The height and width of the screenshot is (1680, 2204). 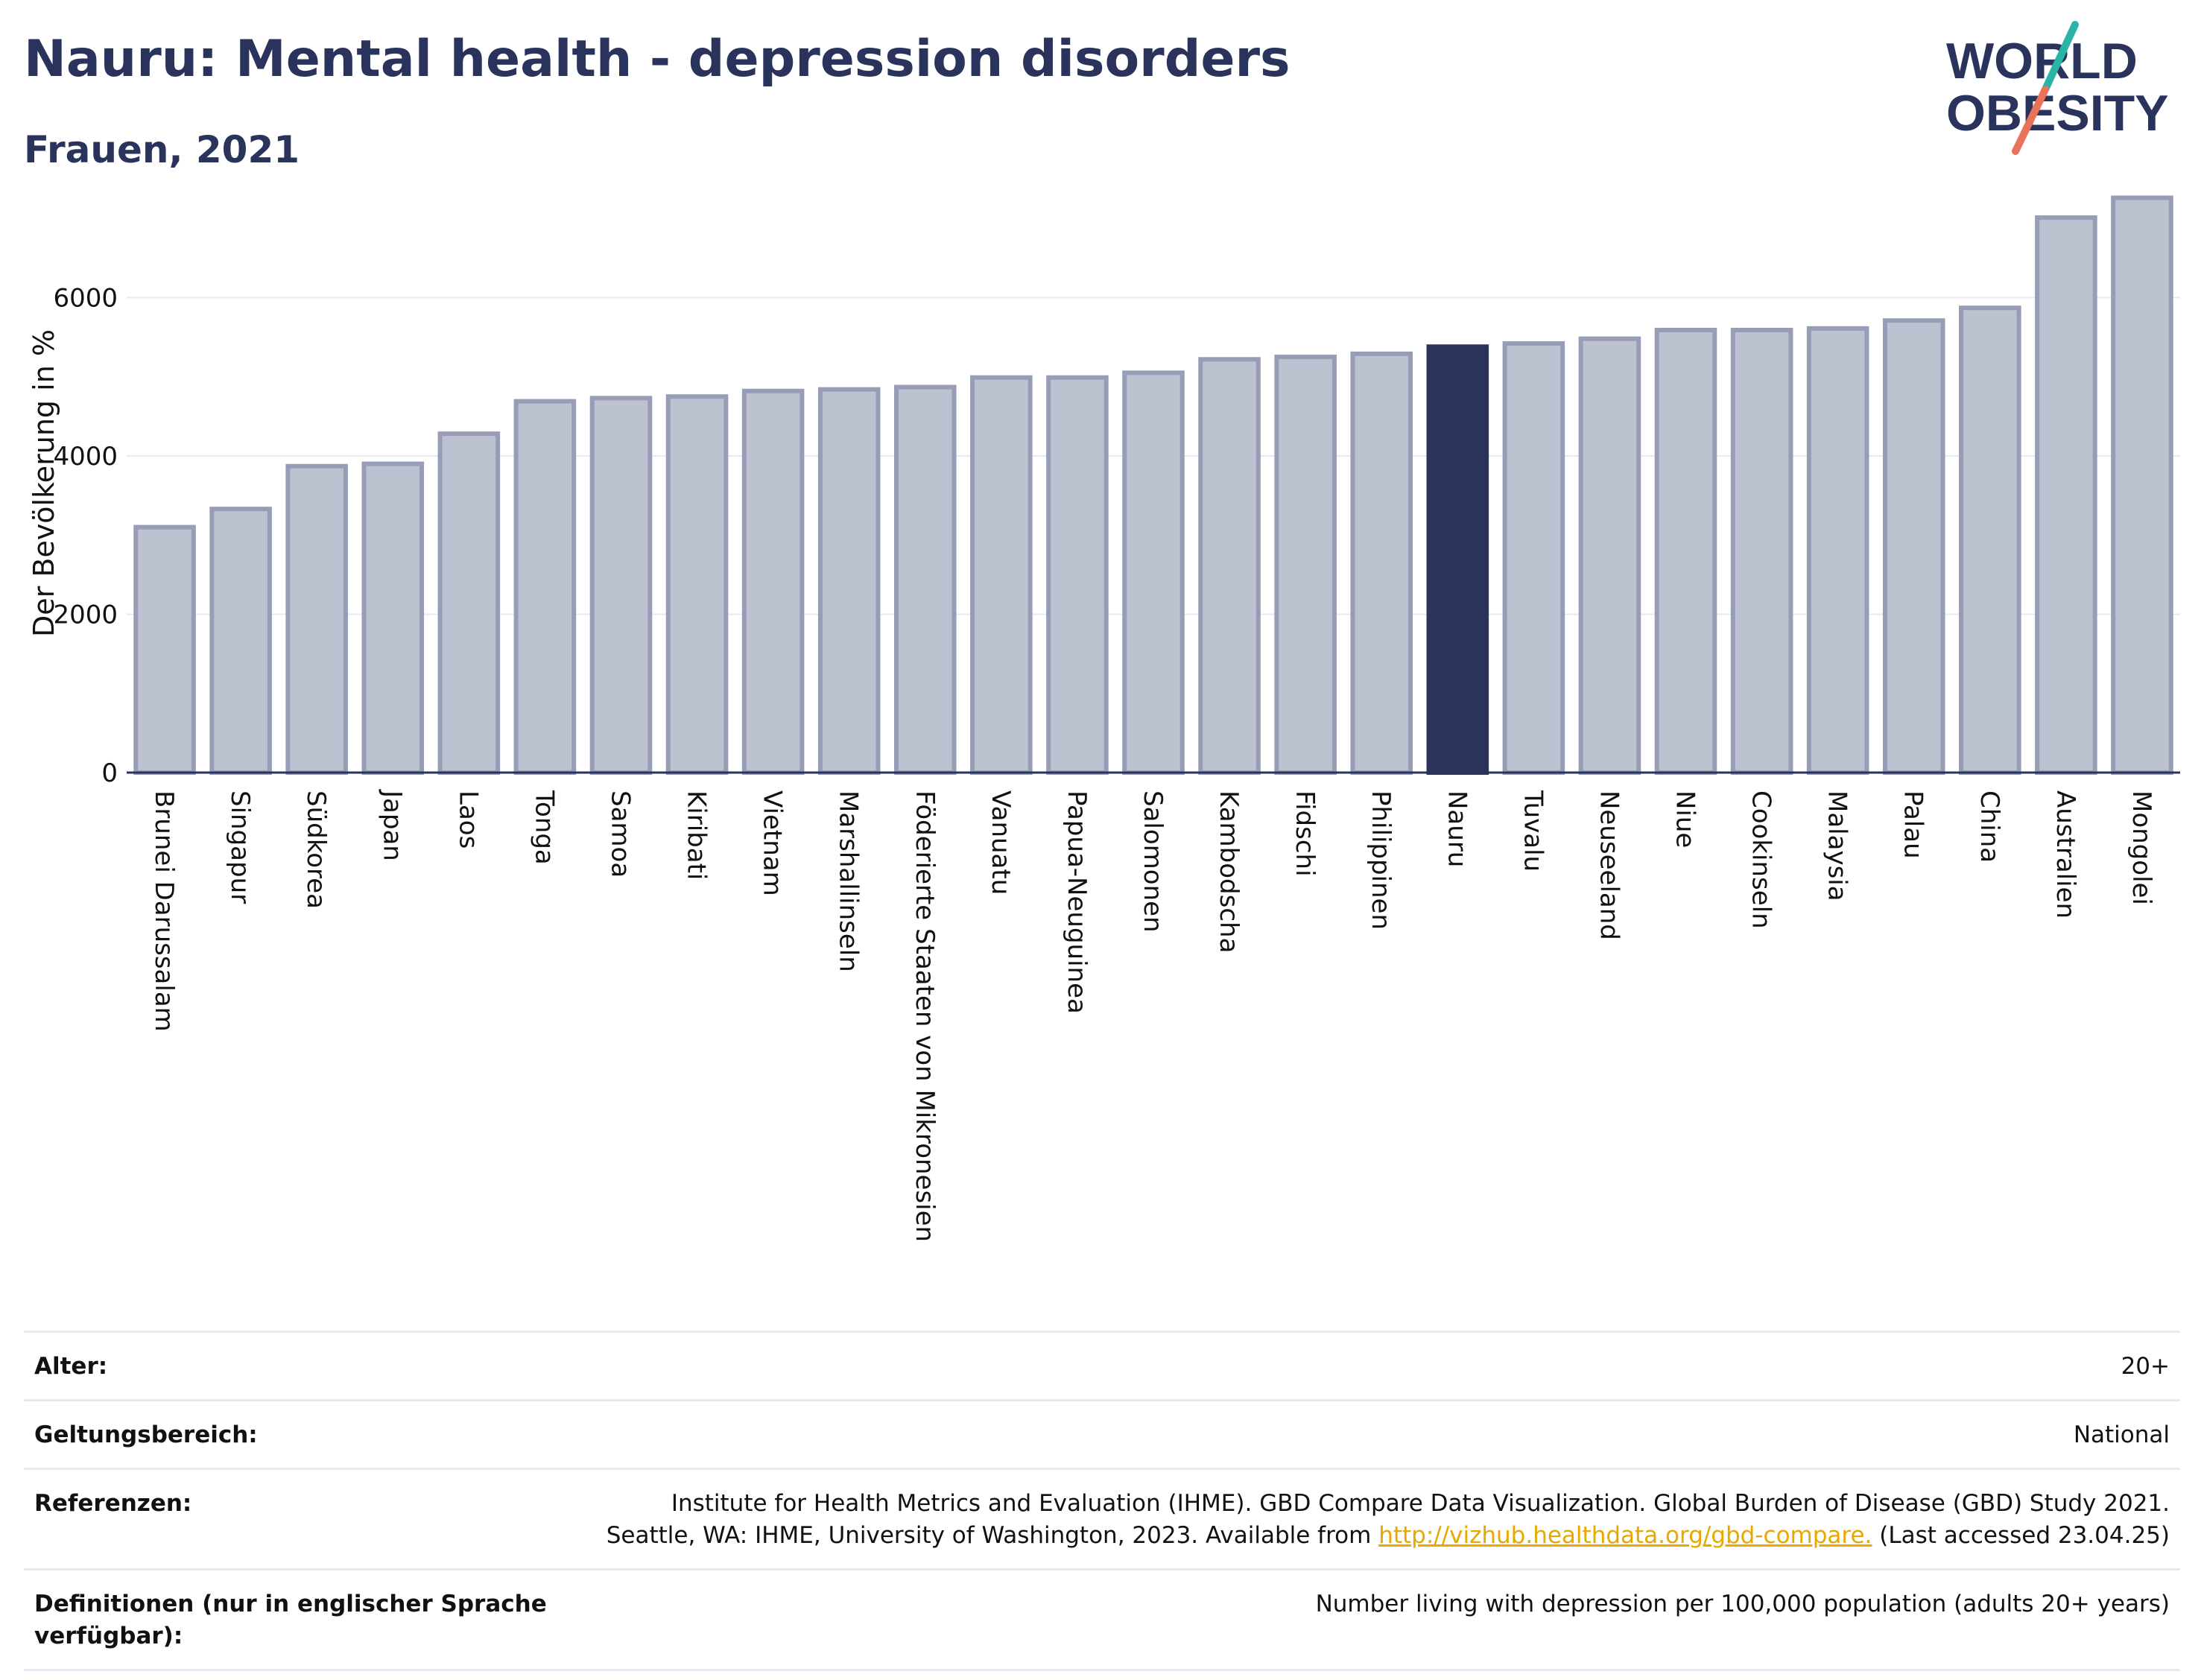 I want to click on x-tick-label-25: Australien, so click(x=2065, y=854).